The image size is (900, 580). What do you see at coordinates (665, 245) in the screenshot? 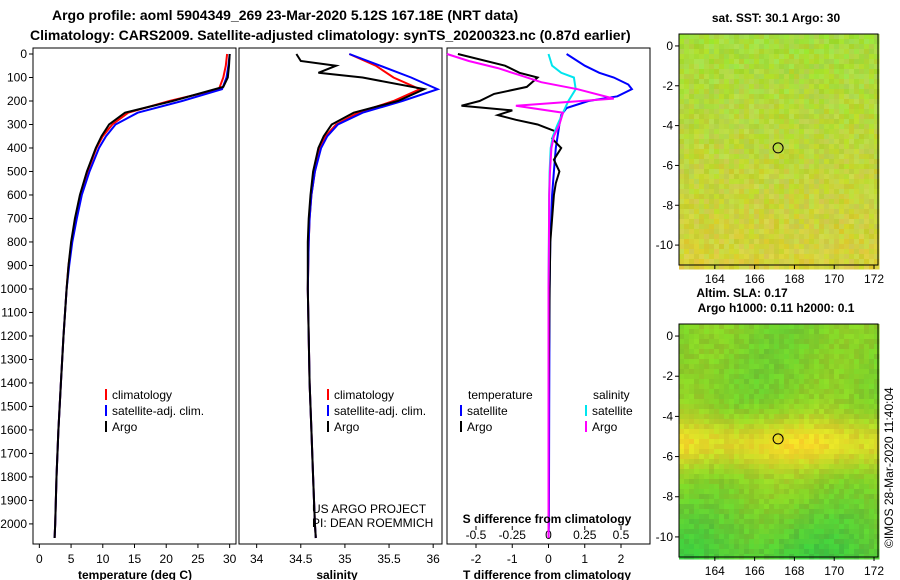
I see `lat-tick-label: -10` at bounding box center [665, 245].